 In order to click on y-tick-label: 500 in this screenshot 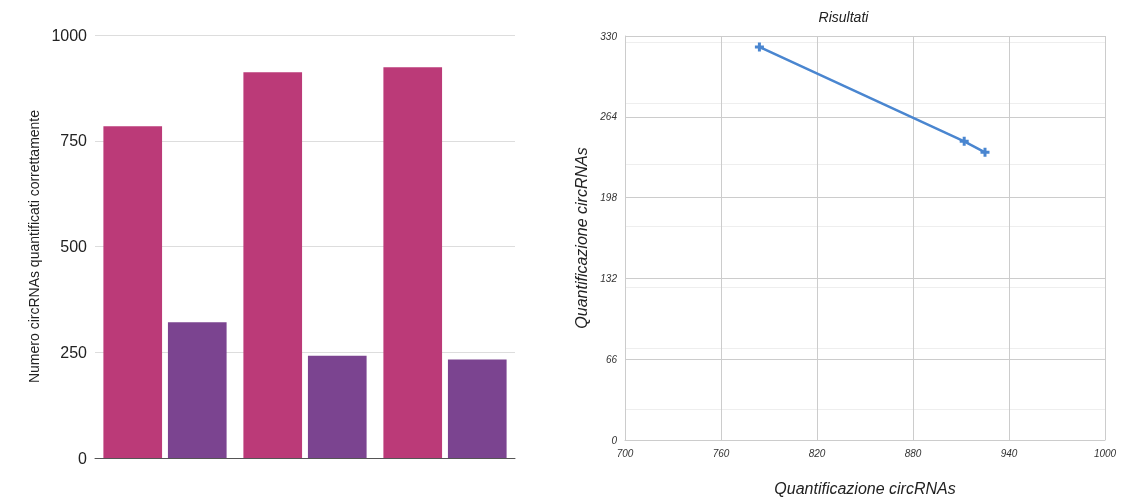, I will do `click(74, 246)`.